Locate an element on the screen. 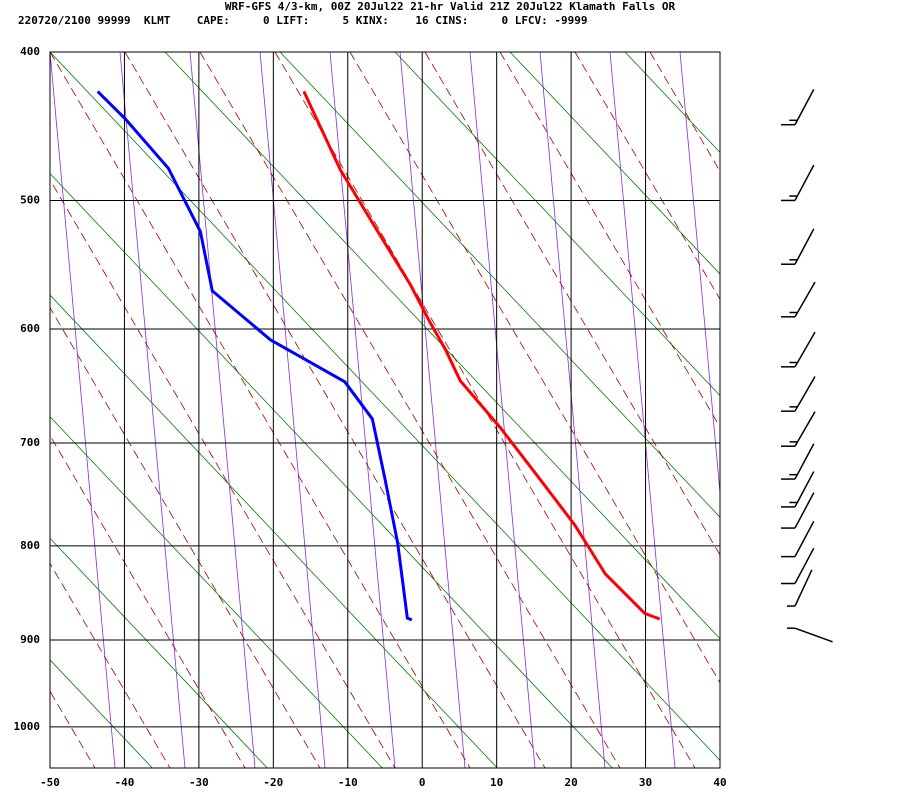 Image resolution: width=900 pixels, height=800 pixels. y-tick-label: 900 is located at coordinates (30, 639).